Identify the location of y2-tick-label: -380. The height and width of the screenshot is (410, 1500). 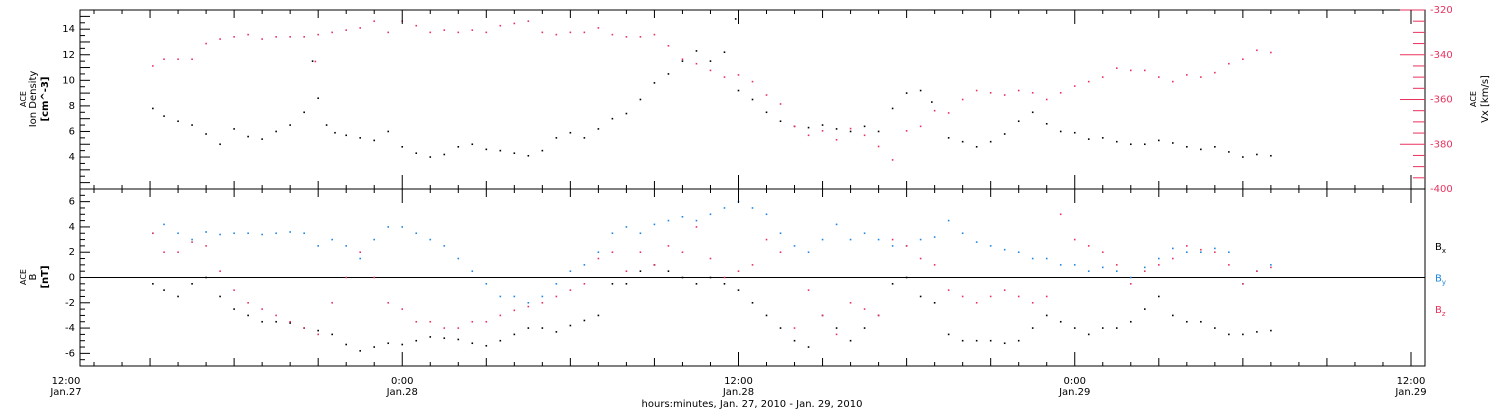
(1441, 144).